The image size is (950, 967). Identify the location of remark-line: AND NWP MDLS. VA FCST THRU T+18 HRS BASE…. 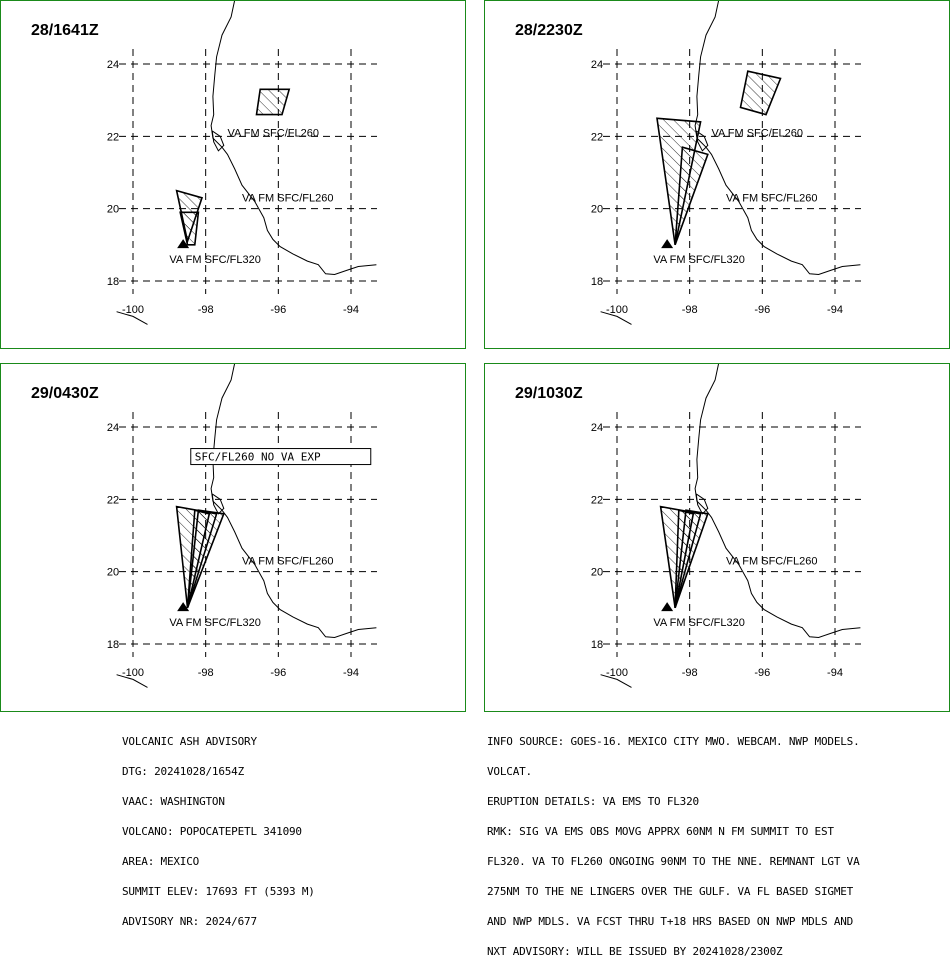
(670, 921).